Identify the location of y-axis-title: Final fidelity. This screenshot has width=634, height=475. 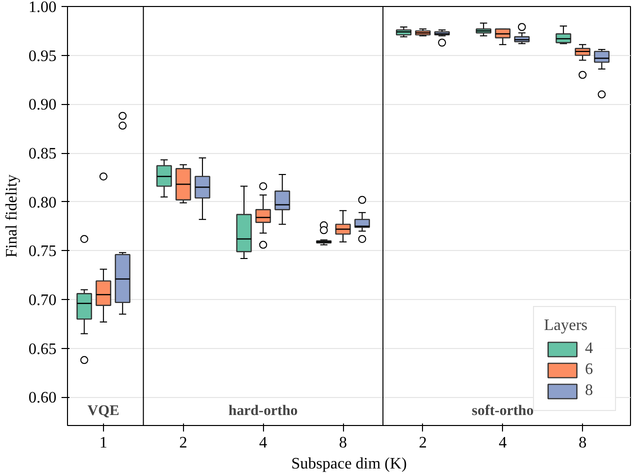
(12, 216).